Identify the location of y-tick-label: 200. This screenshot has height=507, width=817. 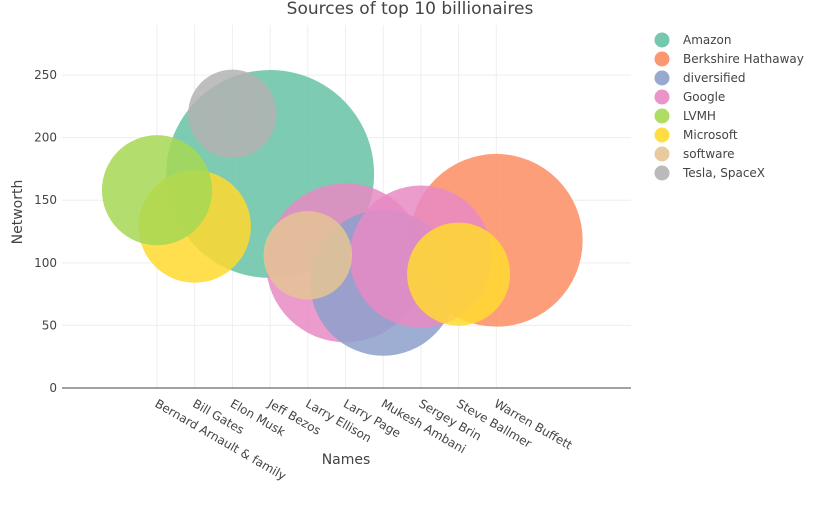
(45, 138).